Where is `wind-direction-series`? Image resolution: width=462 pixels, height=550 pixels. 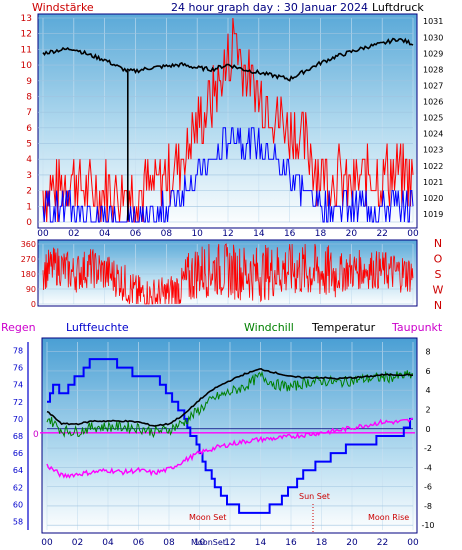 wind-direction-series is located at coordinates (228, 274).